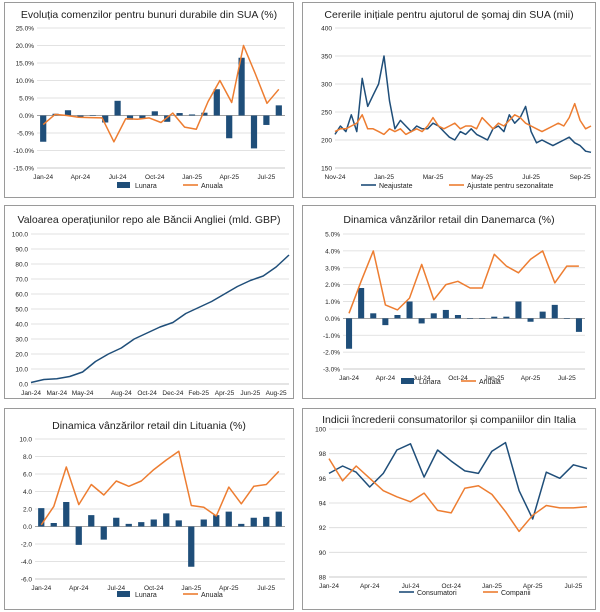 This screenshot has width=600, height=612. What do you see at coordinates (332, 302) in the screenshot?
I see `y-tick-label: 1.0%` at bounding box center [332, 302].